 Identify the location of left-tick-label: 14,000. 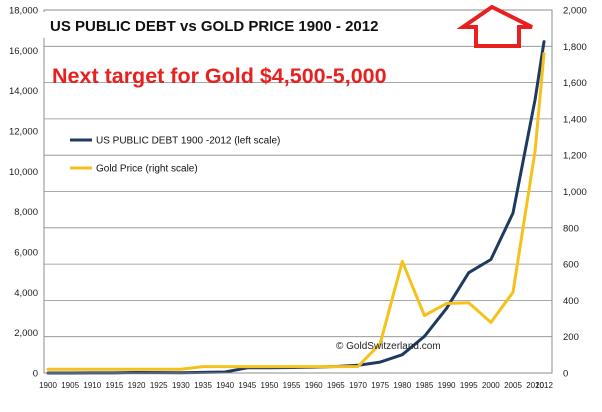
(23, 91).